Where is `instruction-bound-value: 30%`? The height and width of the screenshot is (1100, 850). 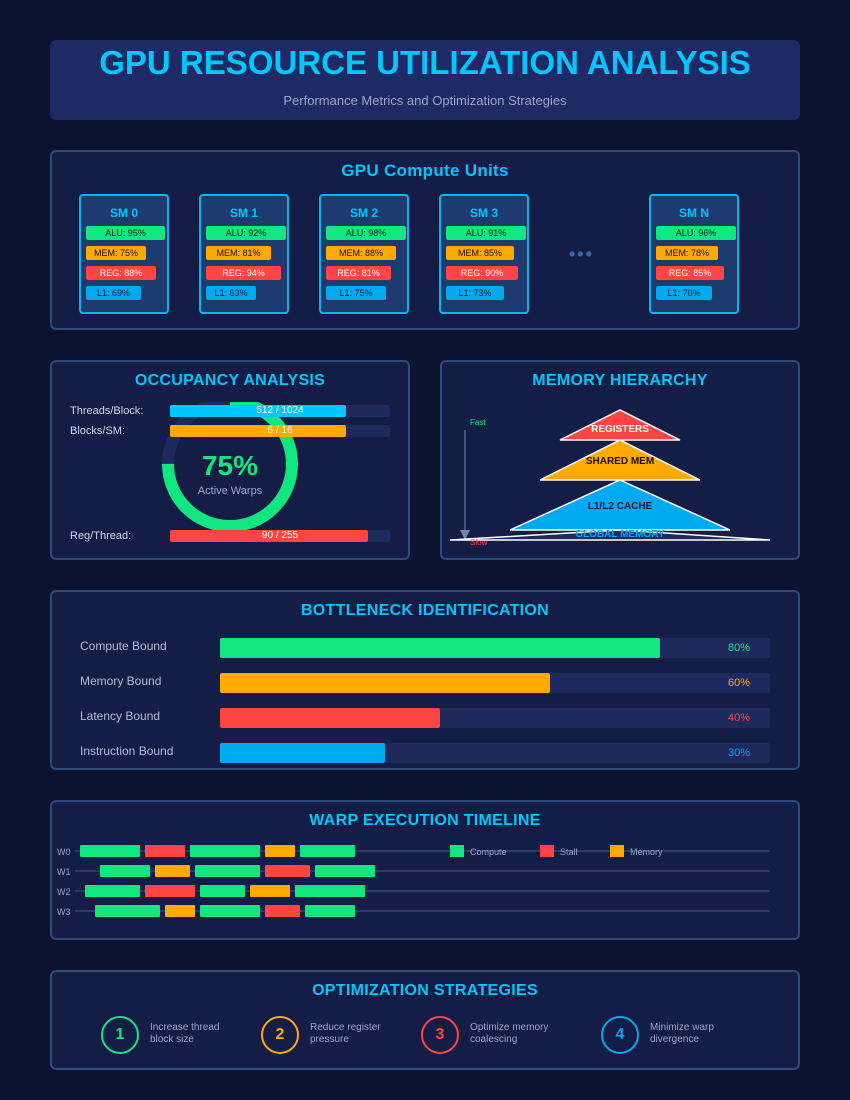
instruction-bound-value: 30% is located at coordinates (738, 753).